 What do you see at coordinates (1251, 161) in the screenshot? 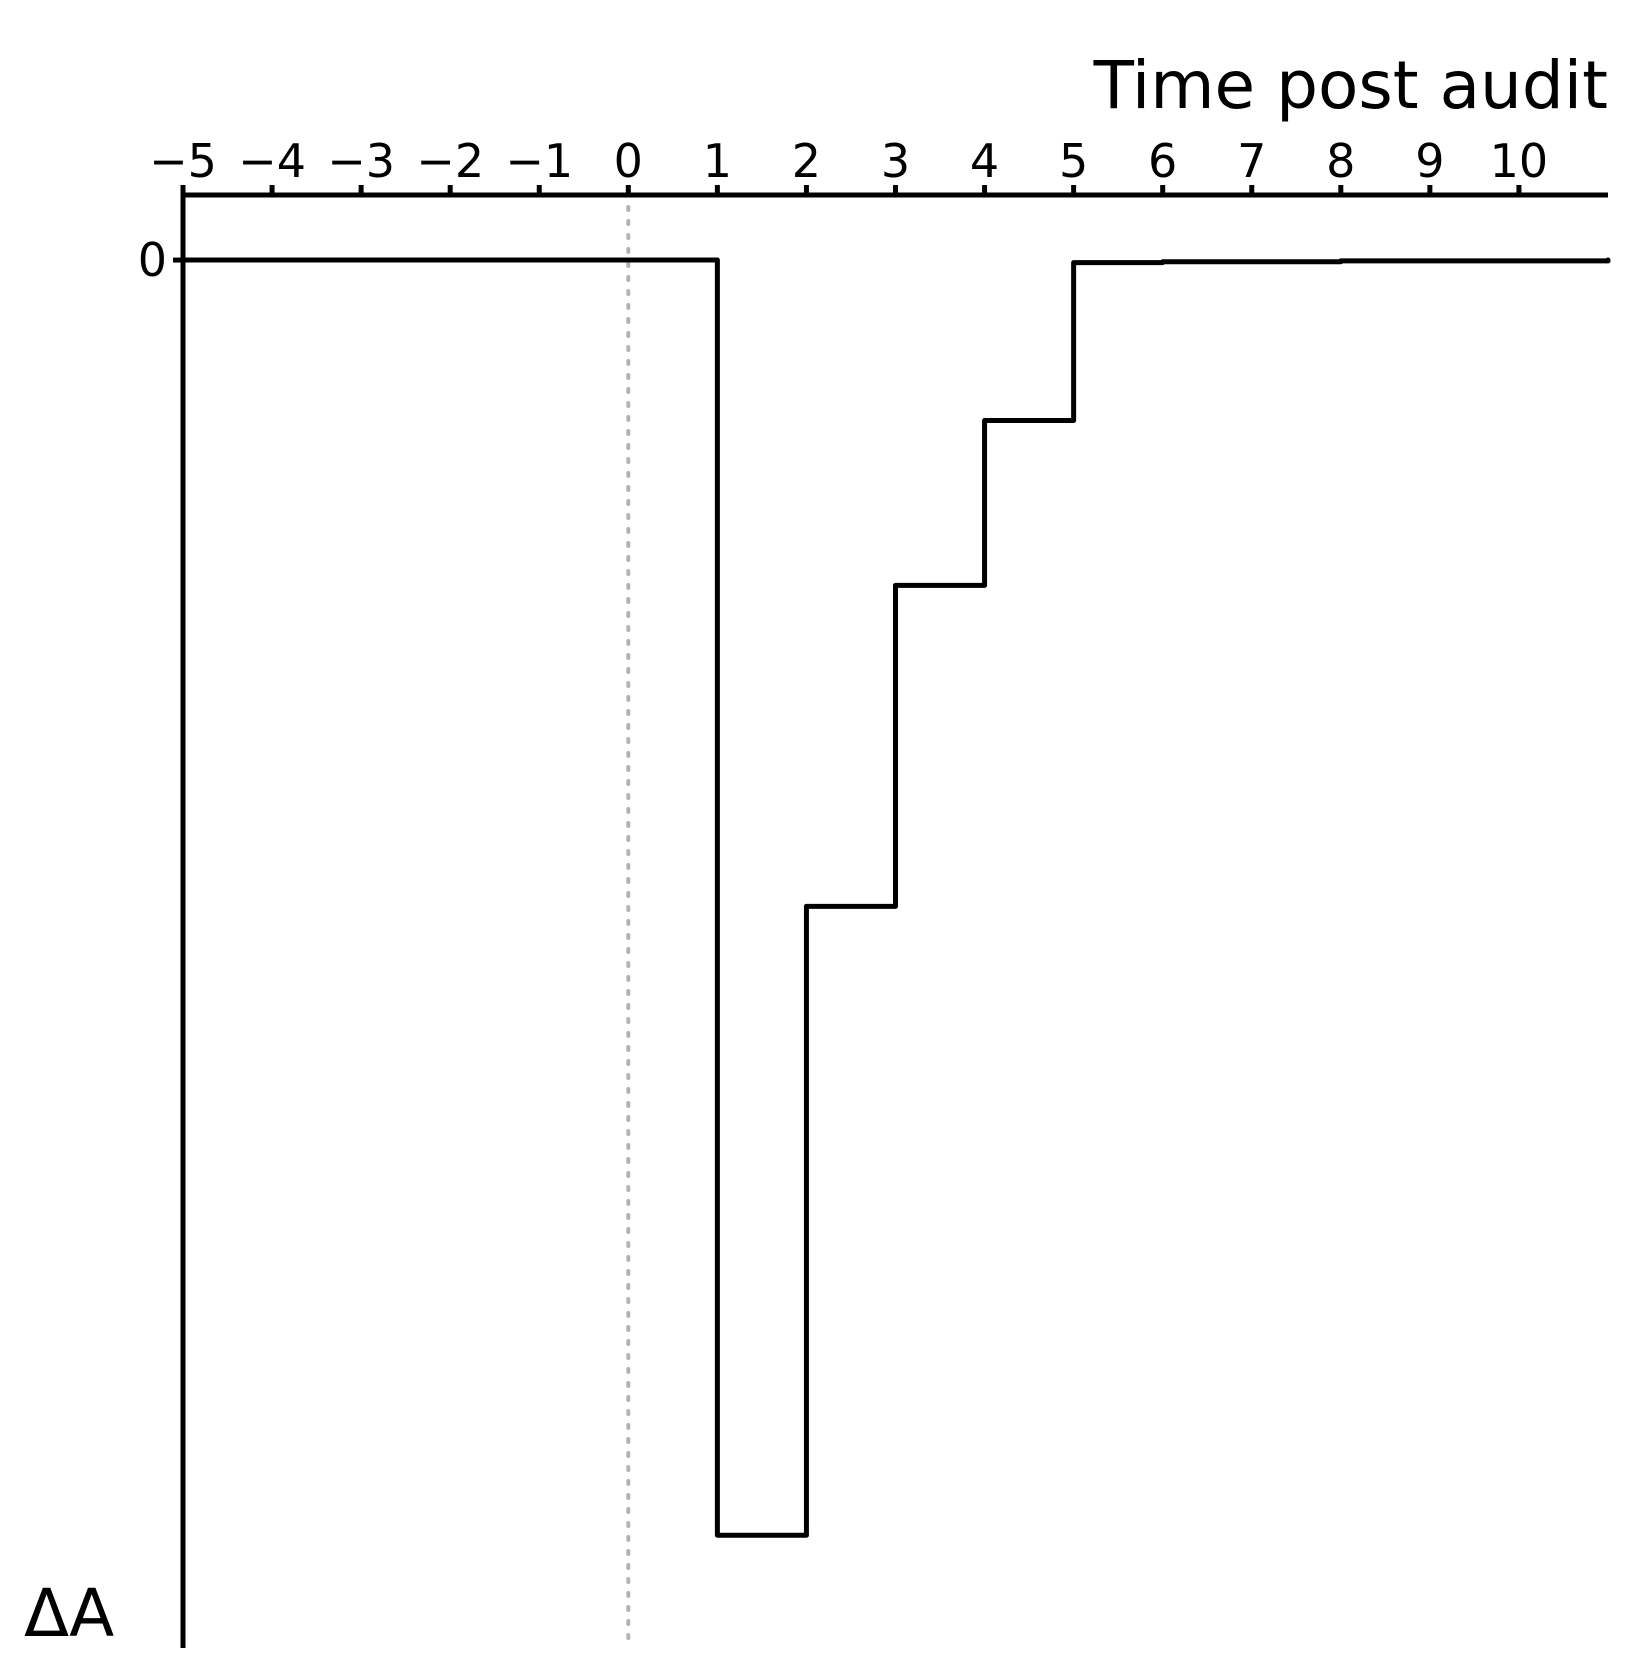
I see `x-tick-label: 7` at bounding box center [1251, 161].